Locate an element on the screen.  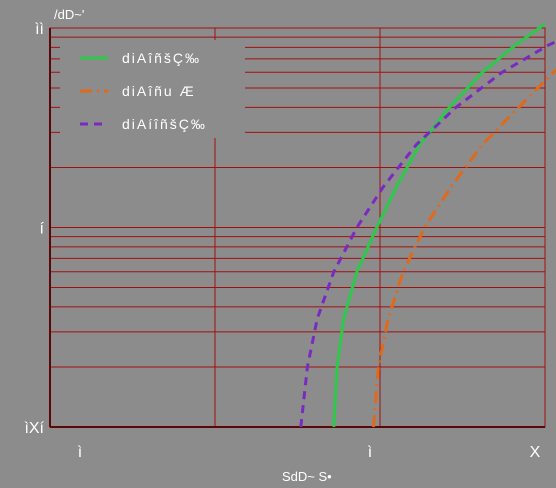
x-axis-title: SdD~ S• is located at coordinates (307, 476).